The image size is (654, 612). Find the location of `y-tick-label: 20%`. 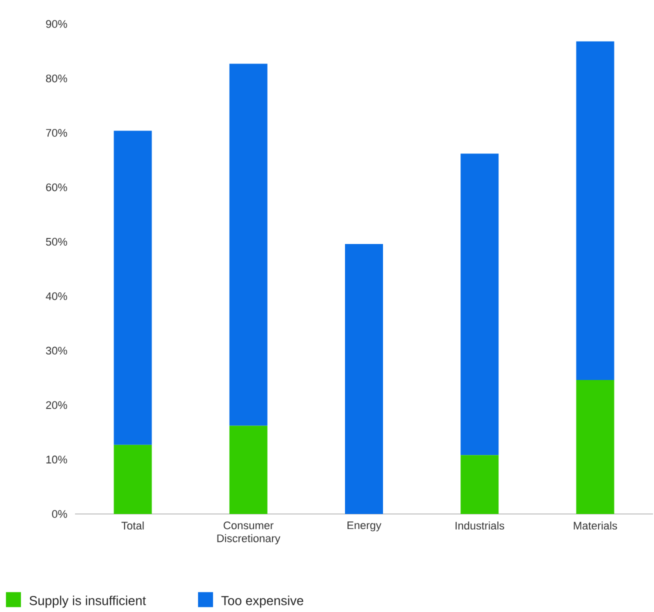

y-tick-label: 20% is located at coordinates (57, 405).